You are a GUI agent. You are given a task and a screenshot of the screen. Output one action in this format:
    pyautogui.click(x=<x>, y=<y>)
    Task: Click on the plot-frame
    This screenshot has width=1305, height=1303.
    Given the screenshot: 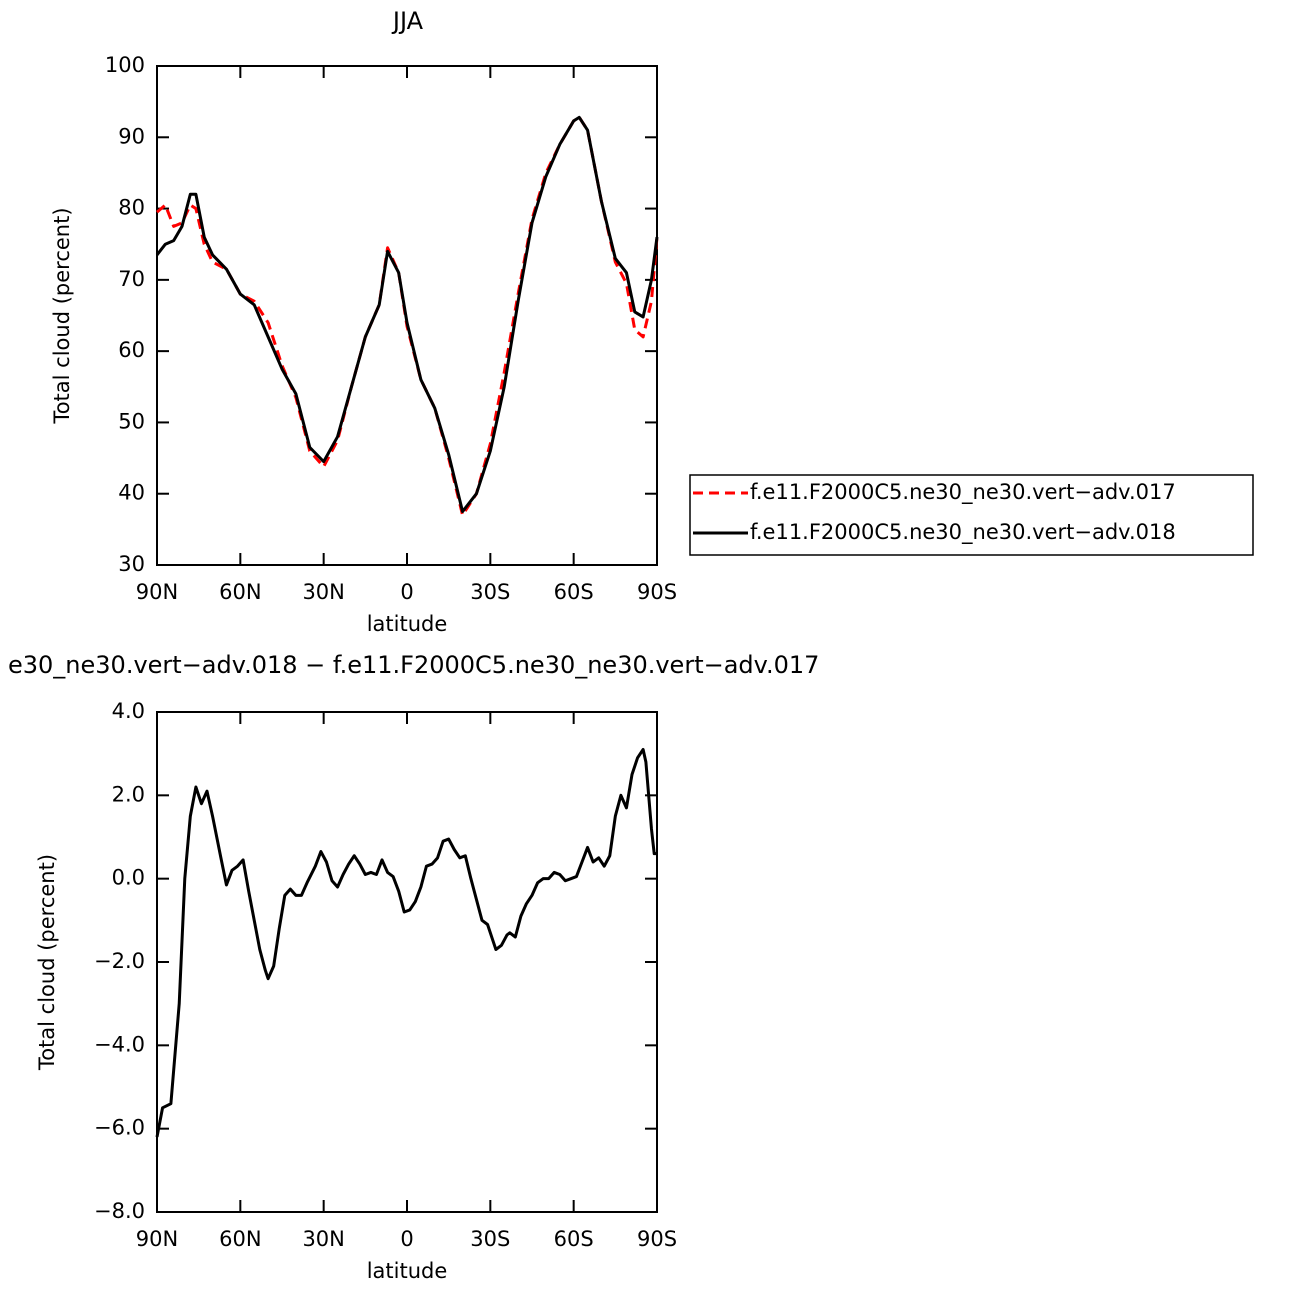 What is the action you would take?
    pyautogui.click(x=407, y=962)
    